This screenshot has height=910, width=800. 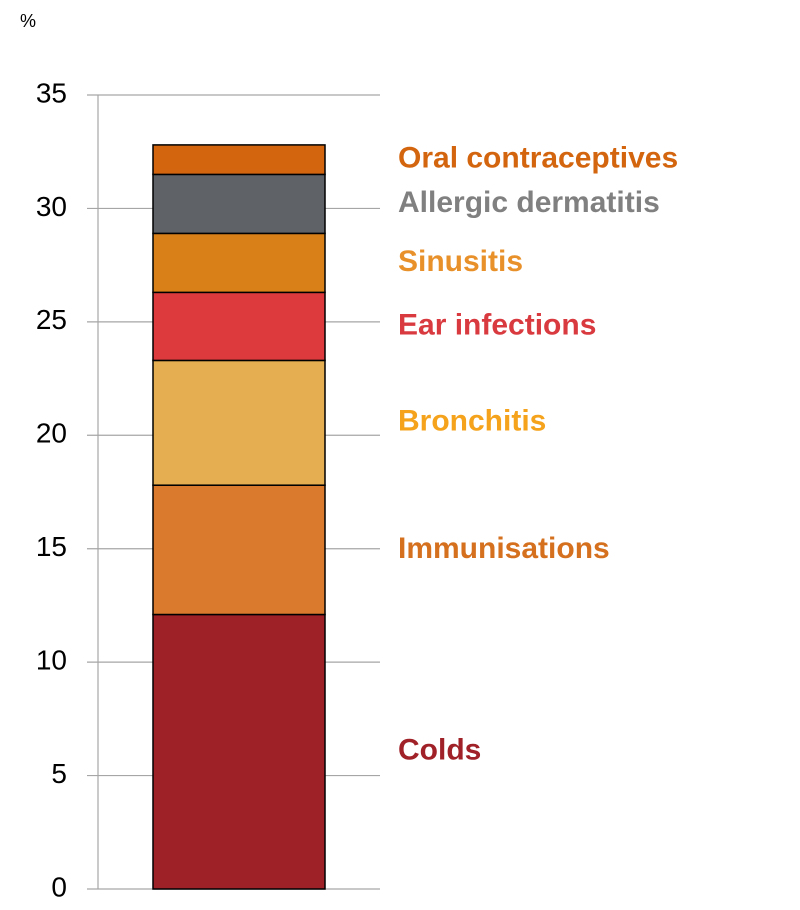 I want to click on segment-label: Ear infections, so click(x=497, y=324).